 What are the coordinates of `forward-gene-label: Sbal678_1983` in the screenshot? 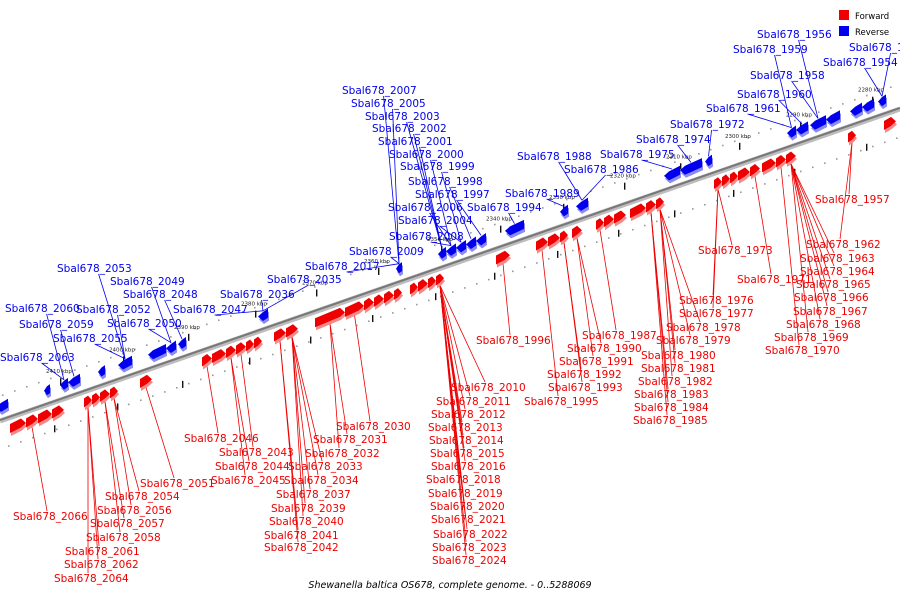 It's located at (671, 395).